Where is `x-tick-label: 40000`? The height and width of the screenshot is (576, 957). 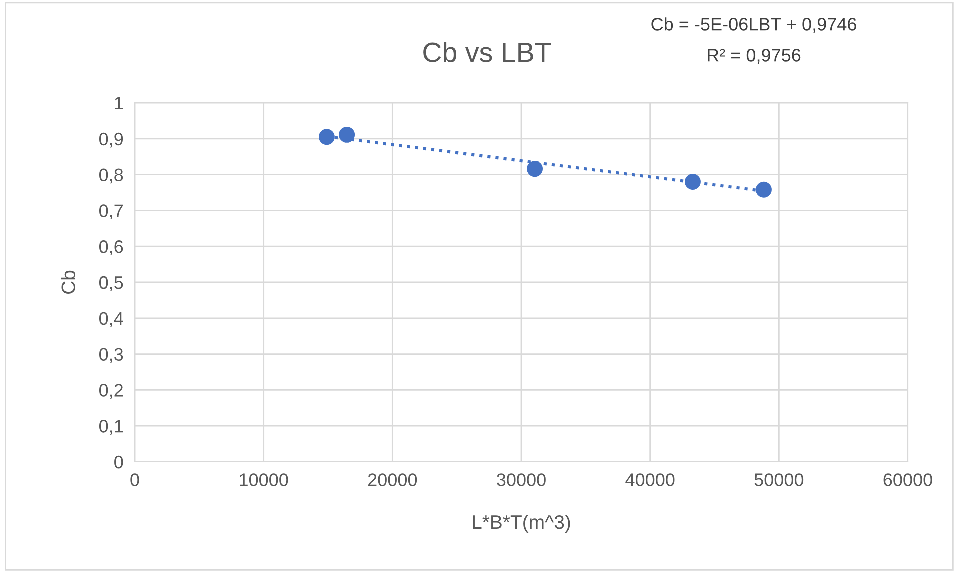
x-tick-label: 40000 is located at coordinates (650, 480).